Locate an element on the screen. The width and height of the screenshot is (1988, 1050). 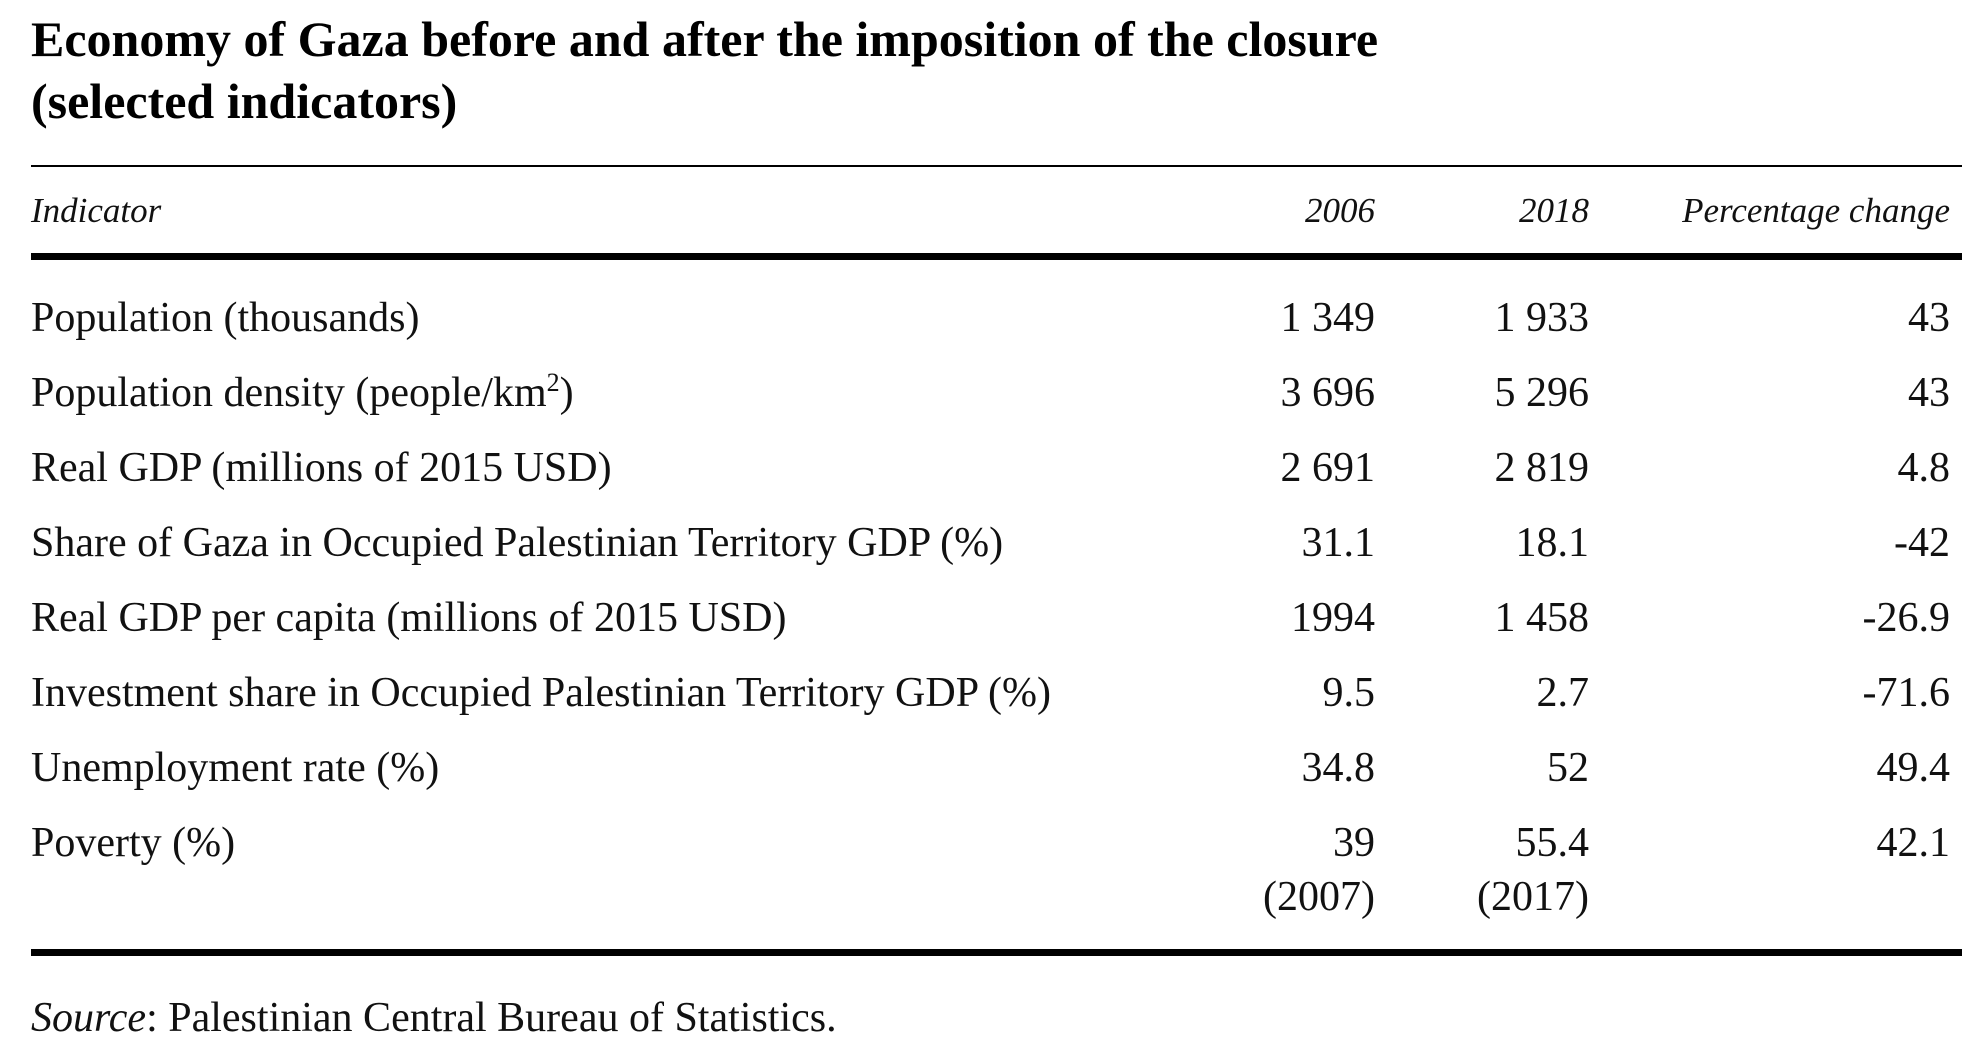
row-value-2018: 2 819 is located at coordinates (1542, 468).